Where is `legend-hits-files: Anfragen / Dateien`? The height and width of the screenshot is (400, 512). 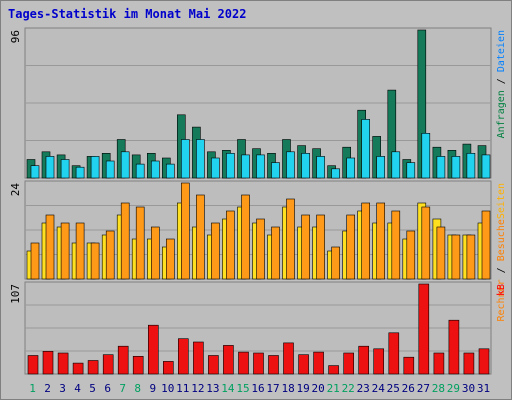 legend-hits-files: Anfragen / Dateien is located at coordinates (501, 84).